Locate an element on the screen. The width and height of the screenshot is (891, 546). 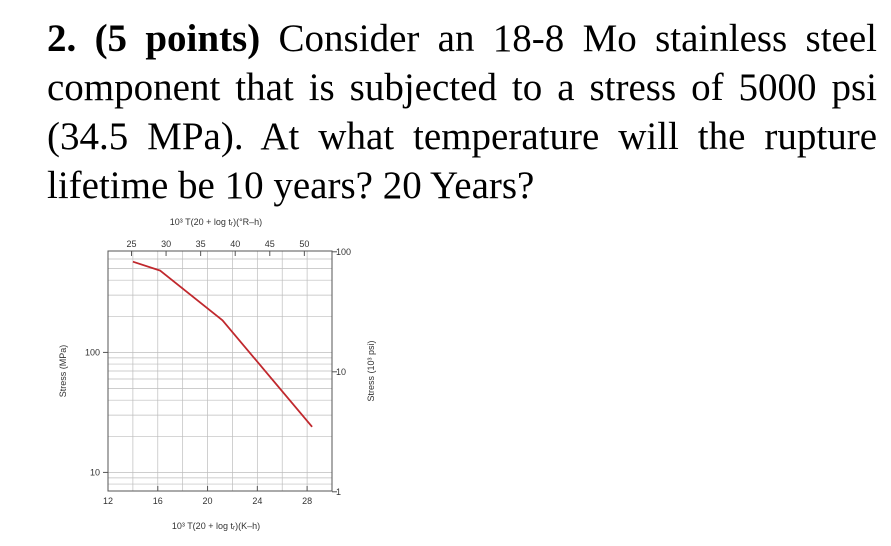
right-tick-label: 1 is located at coordinates (338, 492).